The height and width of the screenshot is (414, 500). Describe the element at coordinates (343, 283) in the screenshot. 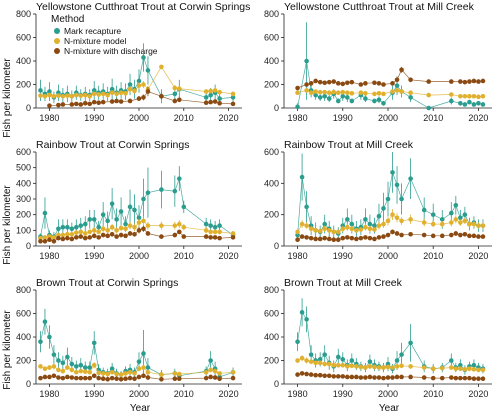

I see `panel-title: Brown Trout at Mill Creek` at that location.